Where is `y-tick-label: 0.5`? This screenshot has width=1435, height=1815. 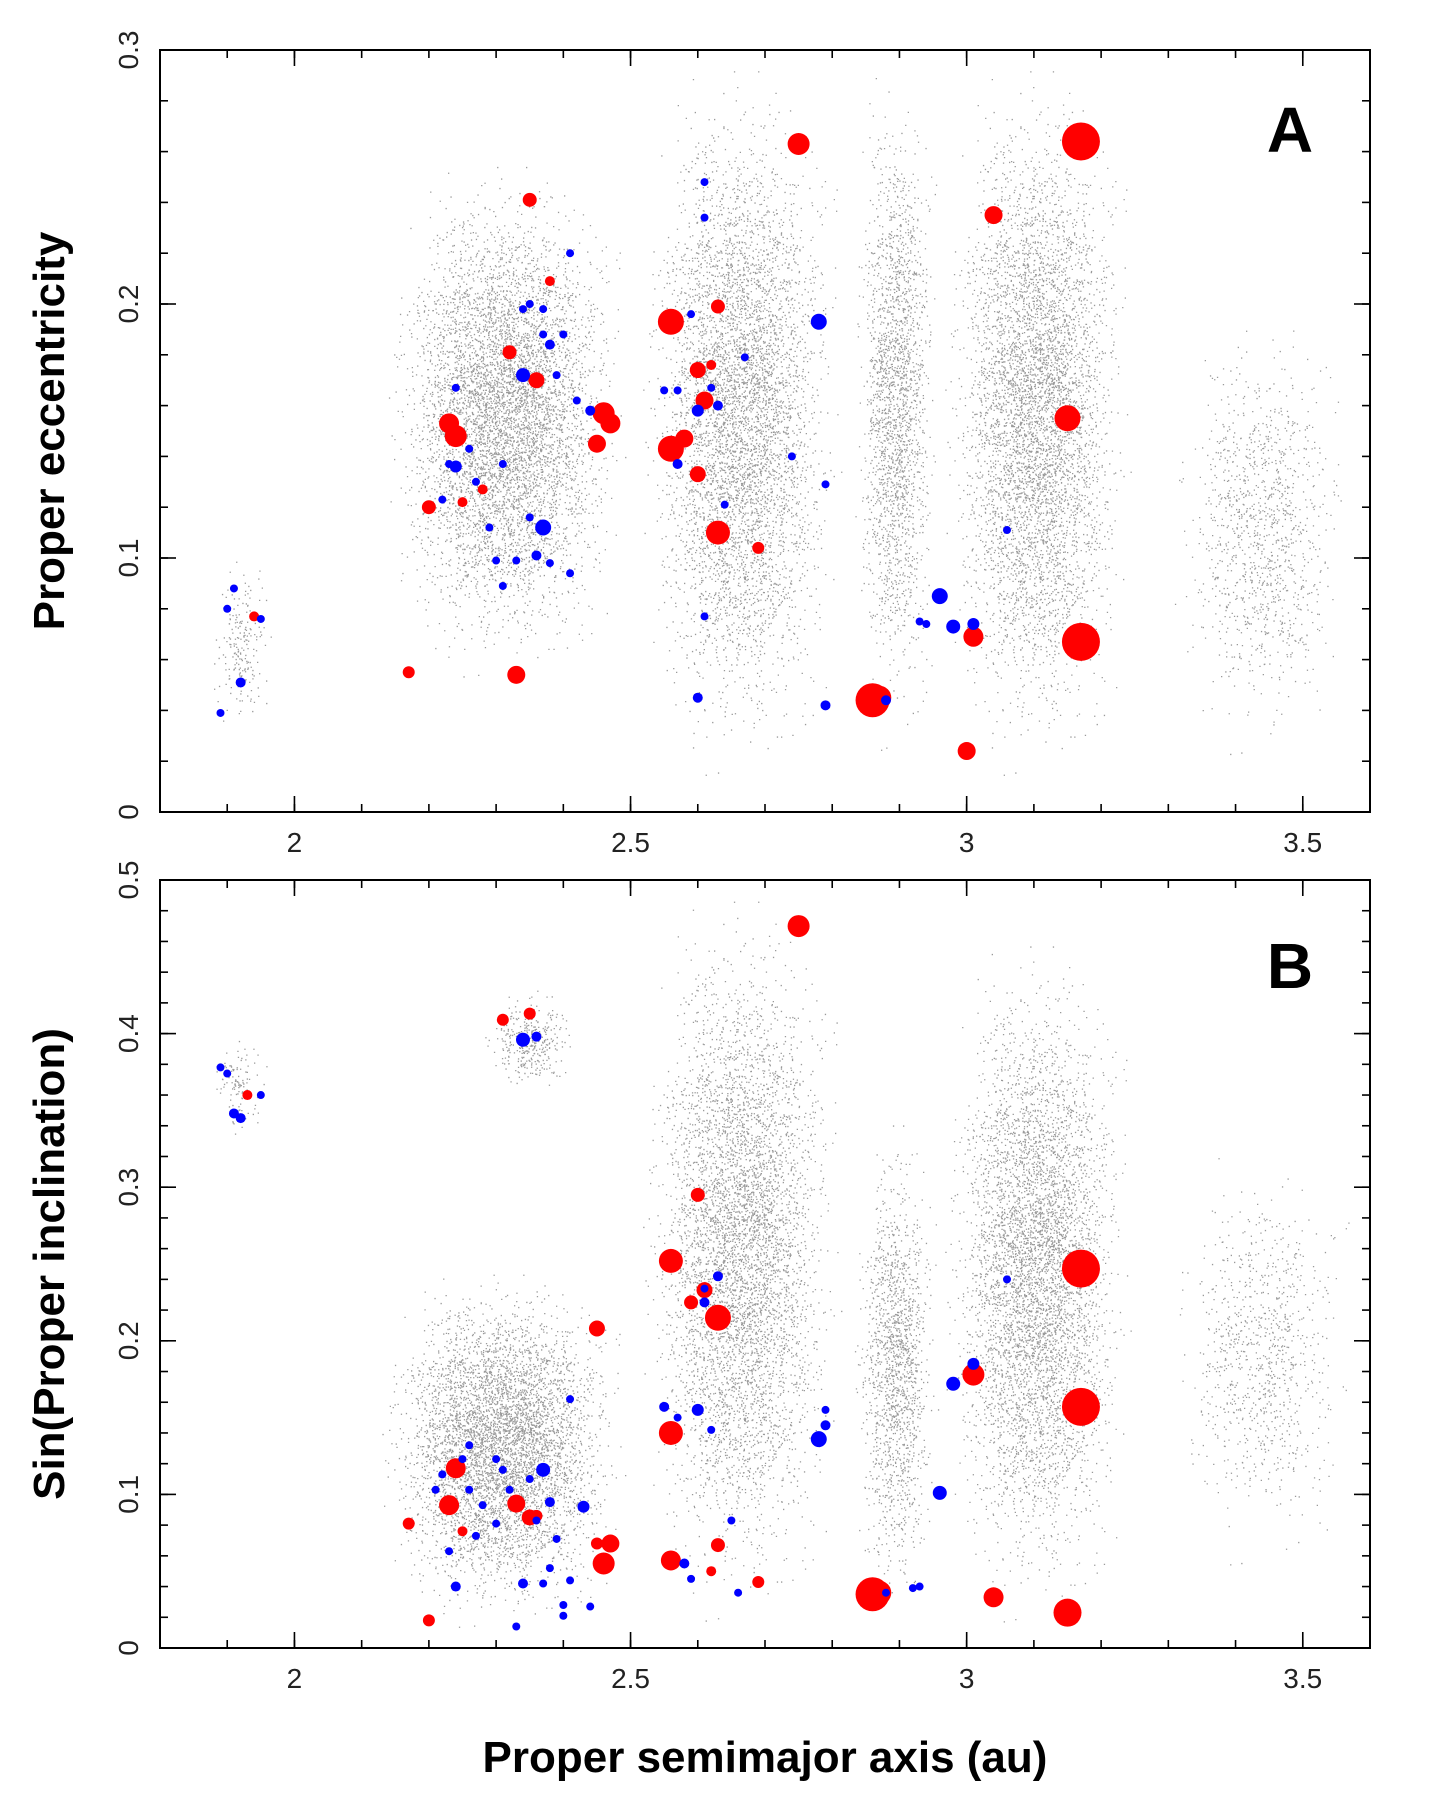
y-tick-label: 0.5 is located at coordinates (128, 880).